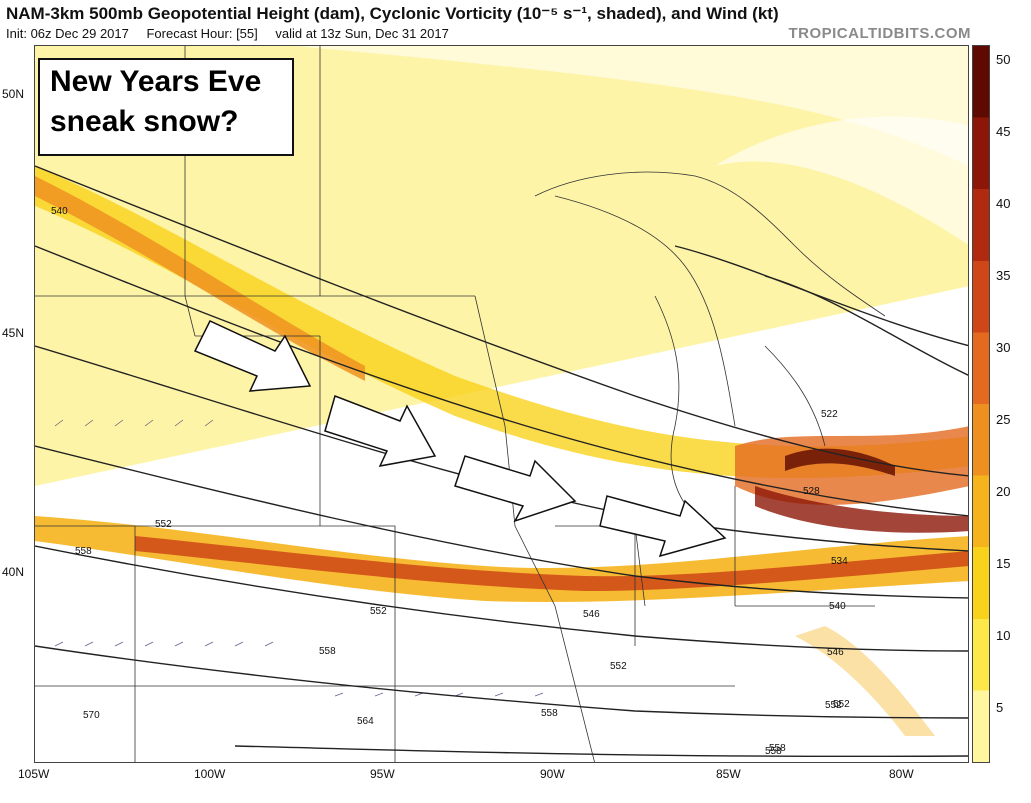 The height and width of the screenshot is (803, 1031). I want to click on lon-label: 100W, so click(210, 774).